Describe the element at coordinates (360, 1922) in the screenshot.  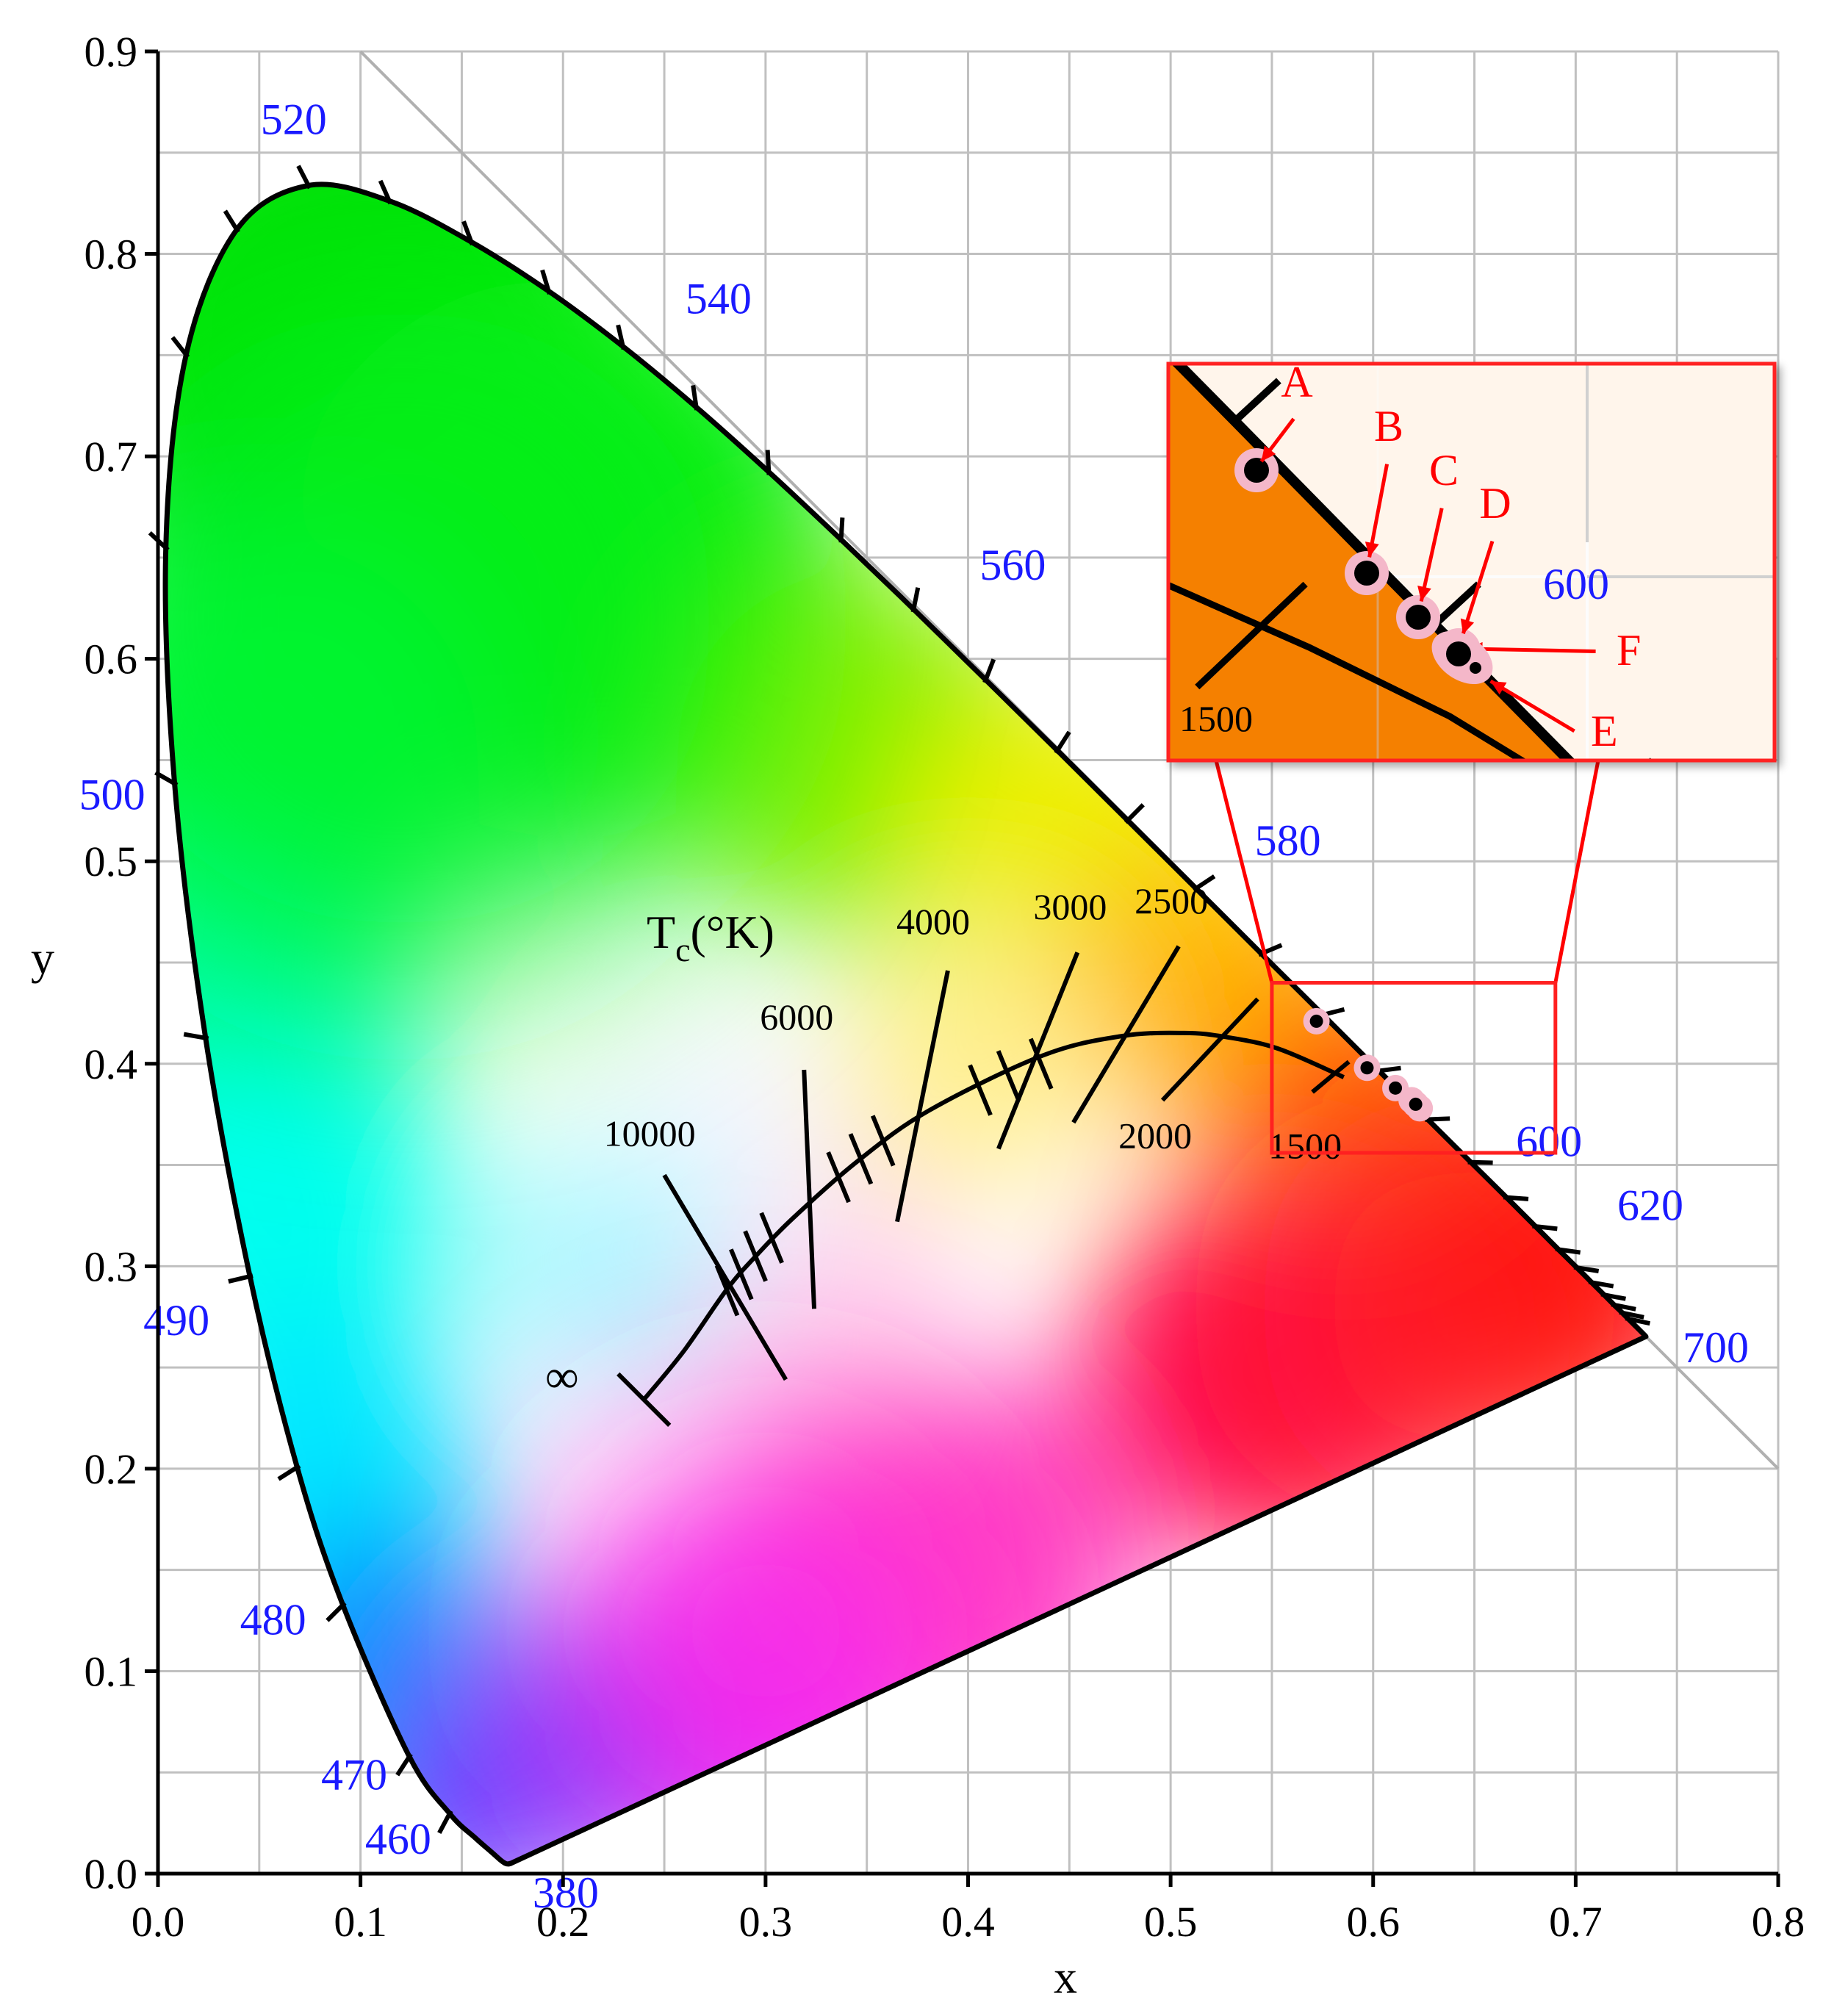
I see `x-tick-label: 0.1` at that location.